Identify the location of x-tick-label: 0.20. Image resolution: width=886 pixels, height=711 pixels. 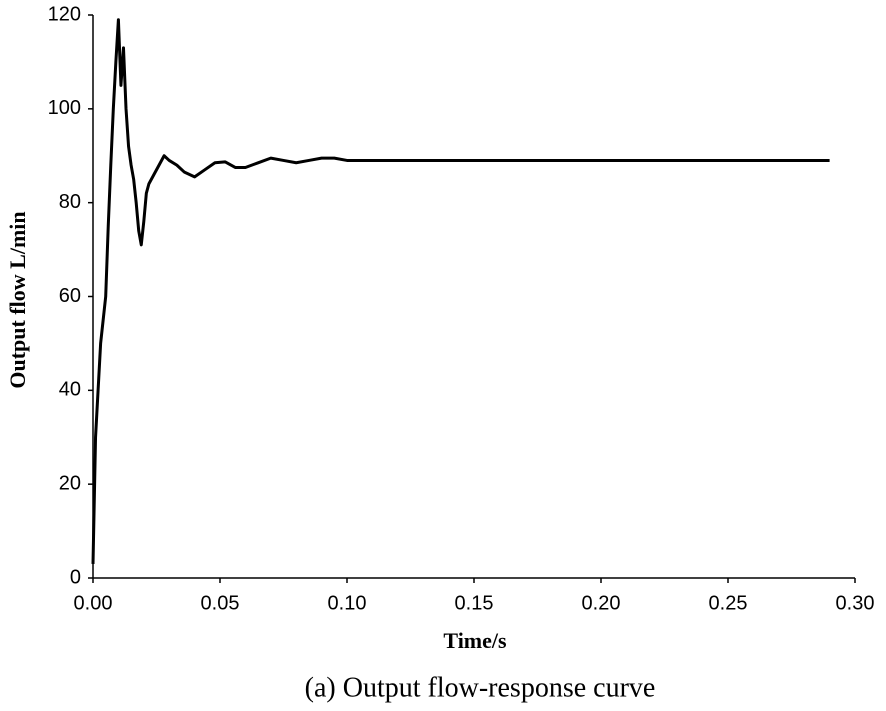
(601, 603).